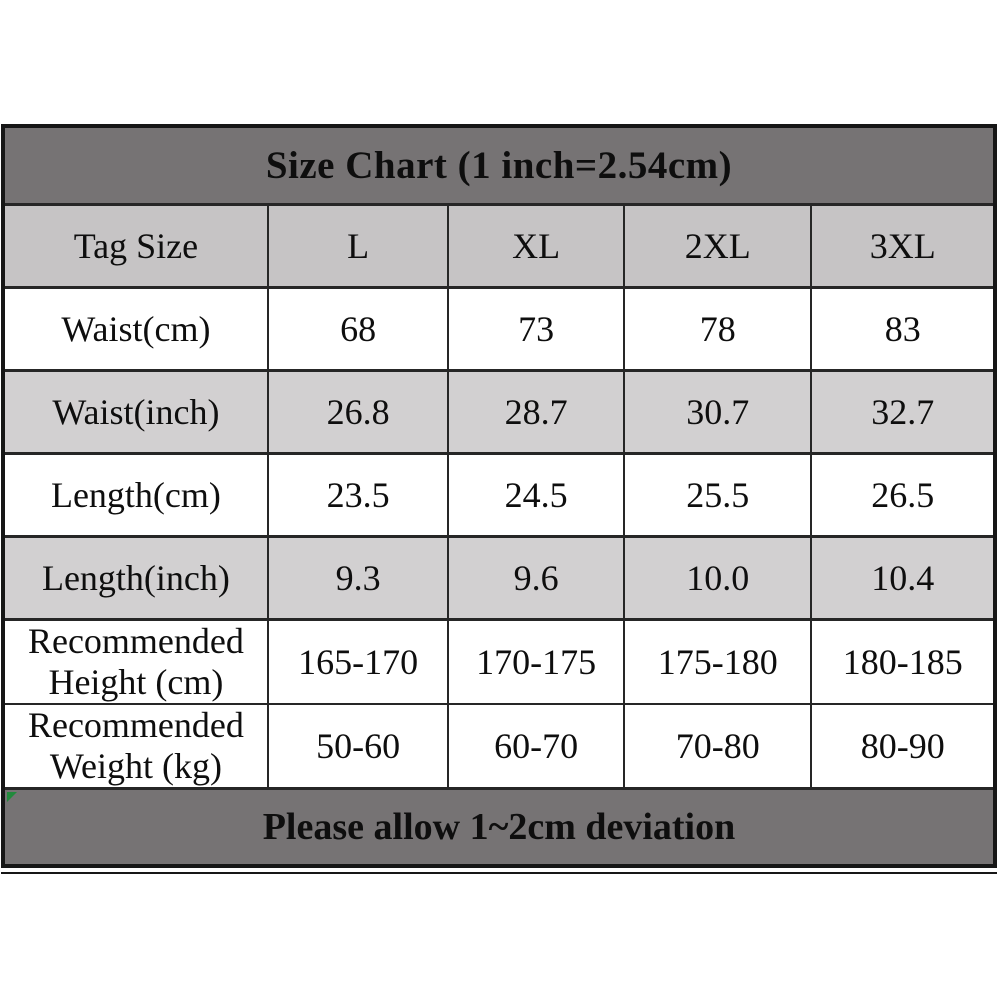 This screenshot has width=1001, height=1001. Describe the element at coordinates (903, 747) in the screenshot. I see `cell-value: 80-90` at that location.